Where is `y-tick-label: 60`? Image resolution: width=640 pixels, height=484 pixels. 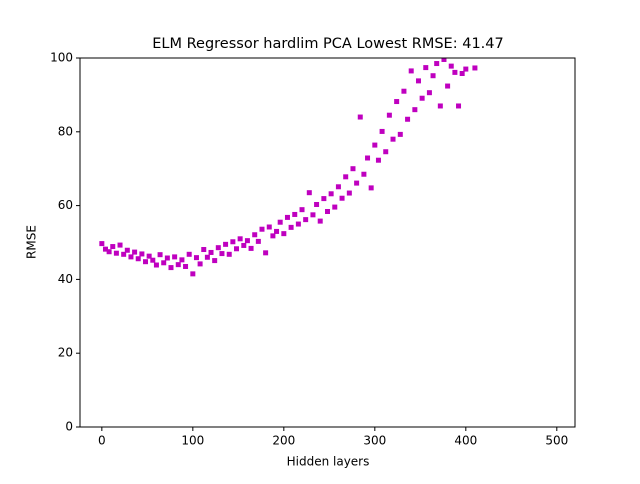 y-tick-label: 60 is located at coordinates (65, 205).